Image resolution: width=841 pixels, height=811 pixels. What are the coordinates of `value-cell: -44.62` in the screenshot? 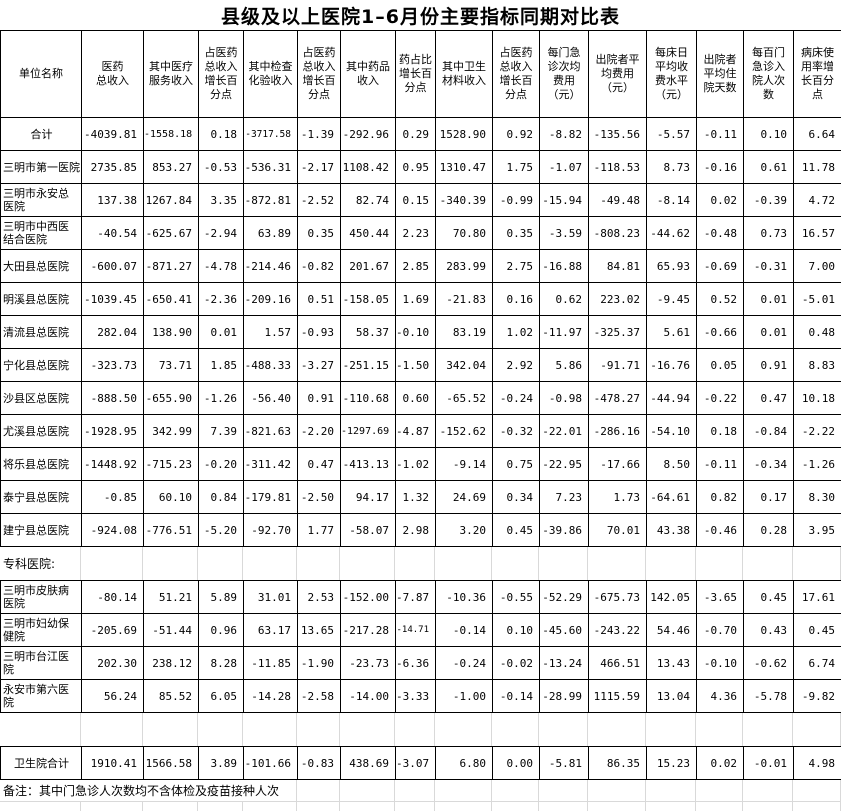 It's located at (671, 233).